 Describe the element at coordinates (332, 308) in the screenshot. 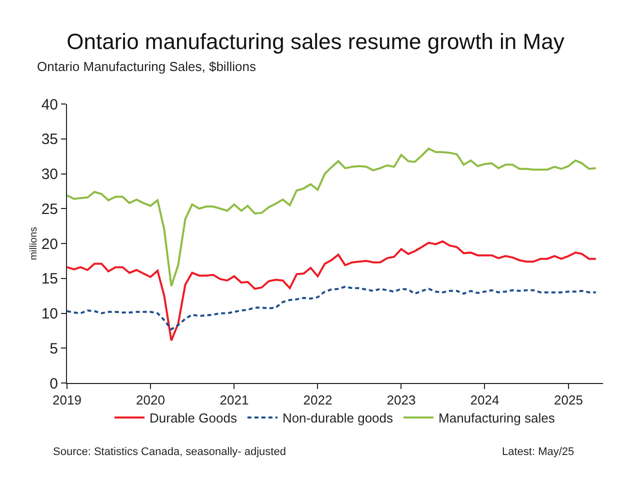

I see `line-series` at that location.